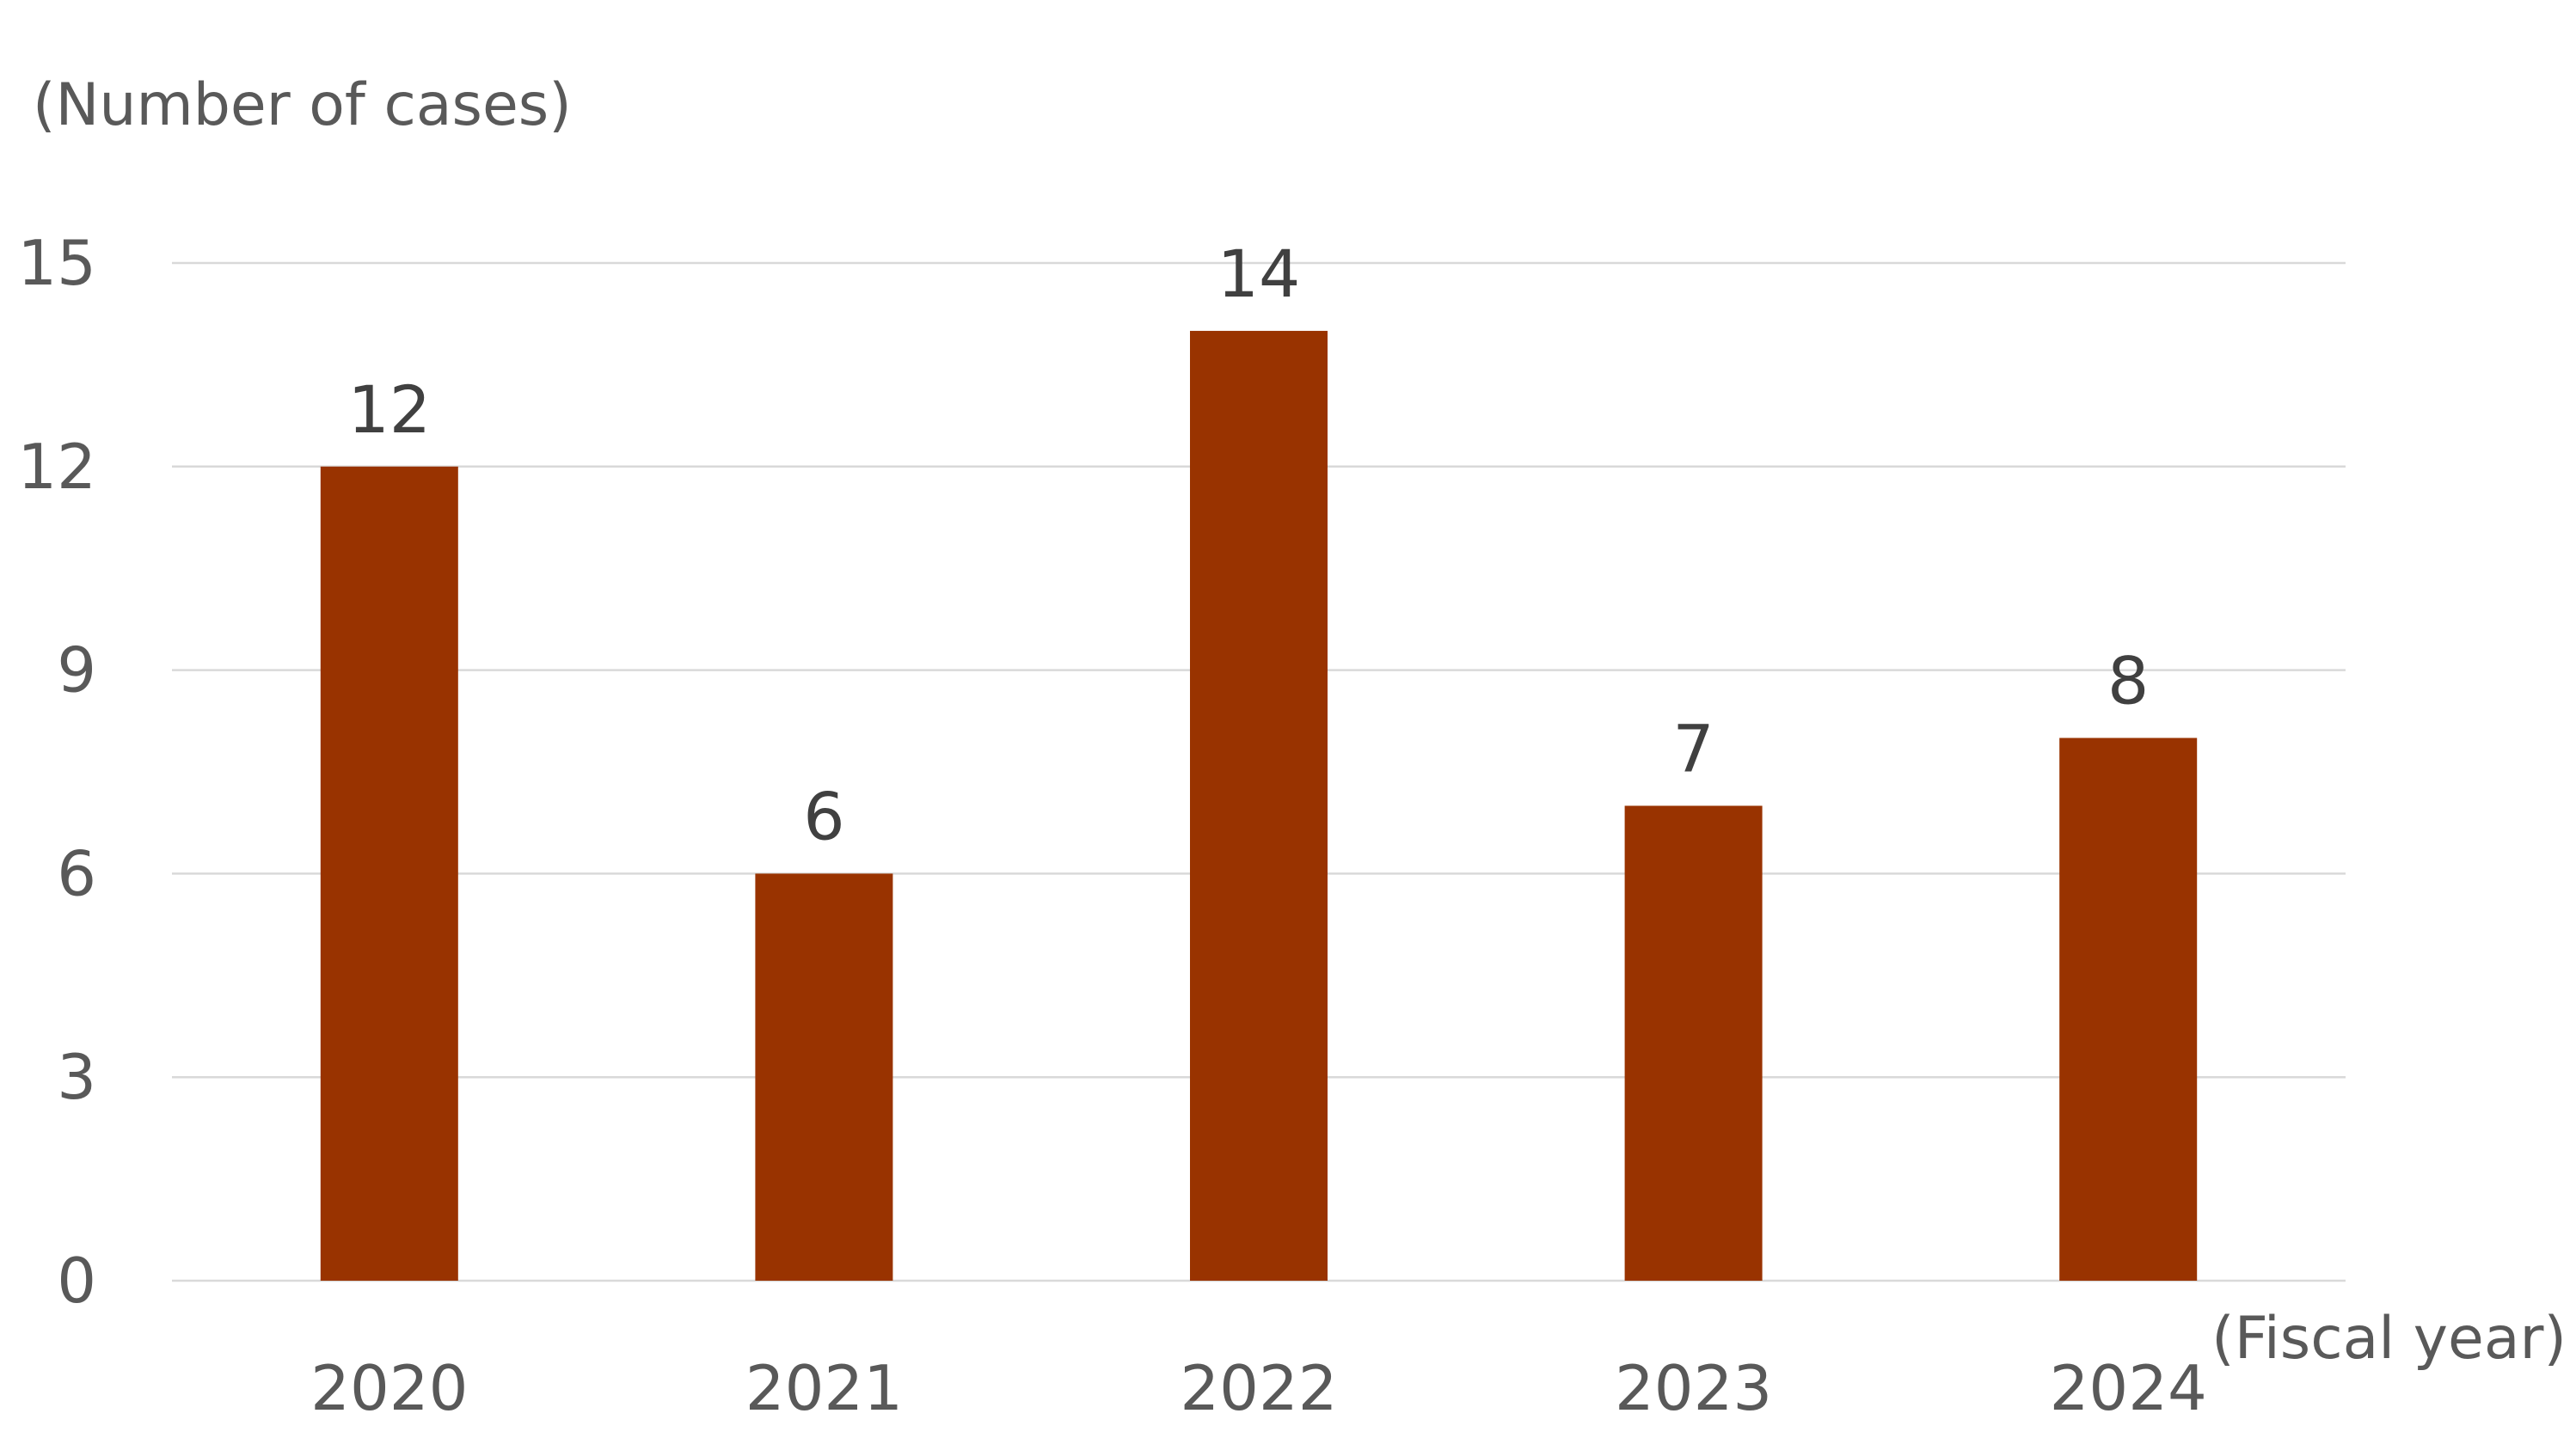 This screenshot has height=1438, width=2576. Describe the element at coordinates (57, 467) in the screenshot. I see `y-tick-label: 12` at that location.